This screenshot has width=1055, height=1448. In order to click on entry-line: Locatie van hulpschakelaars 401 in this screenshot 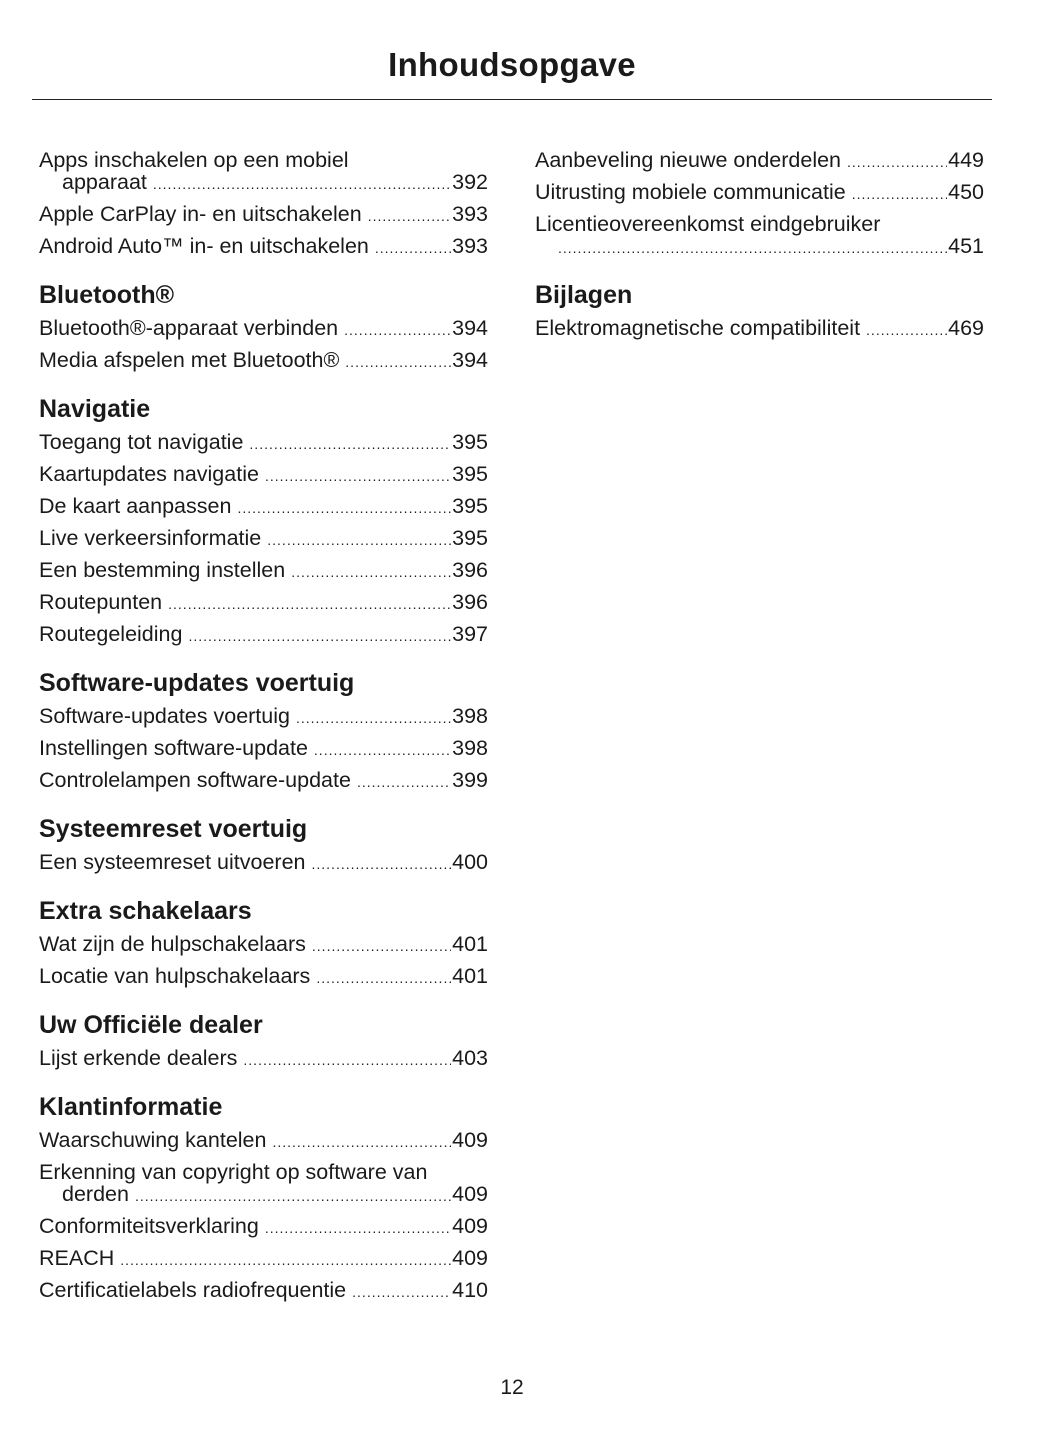, I will do `click(263, 977)`.